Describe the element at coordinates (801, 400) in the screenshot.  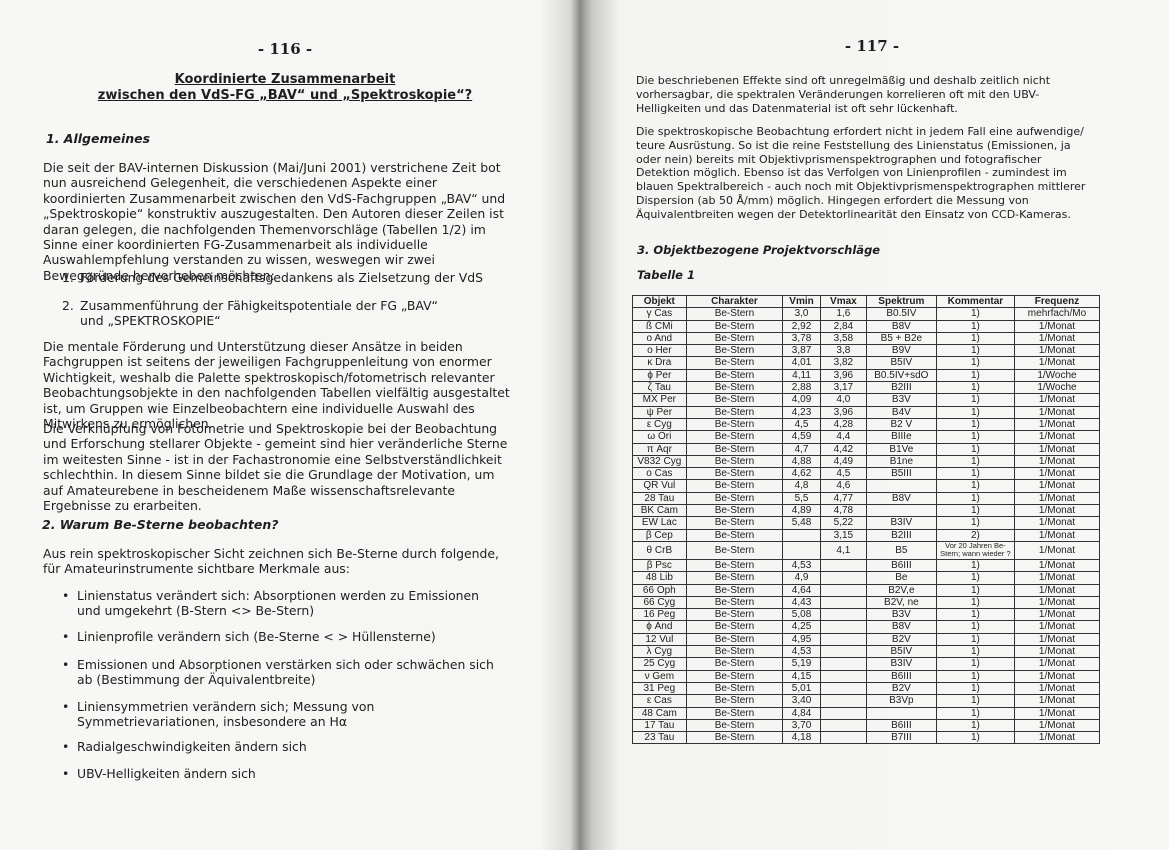
I see `table-cell: 4,09` at that location.